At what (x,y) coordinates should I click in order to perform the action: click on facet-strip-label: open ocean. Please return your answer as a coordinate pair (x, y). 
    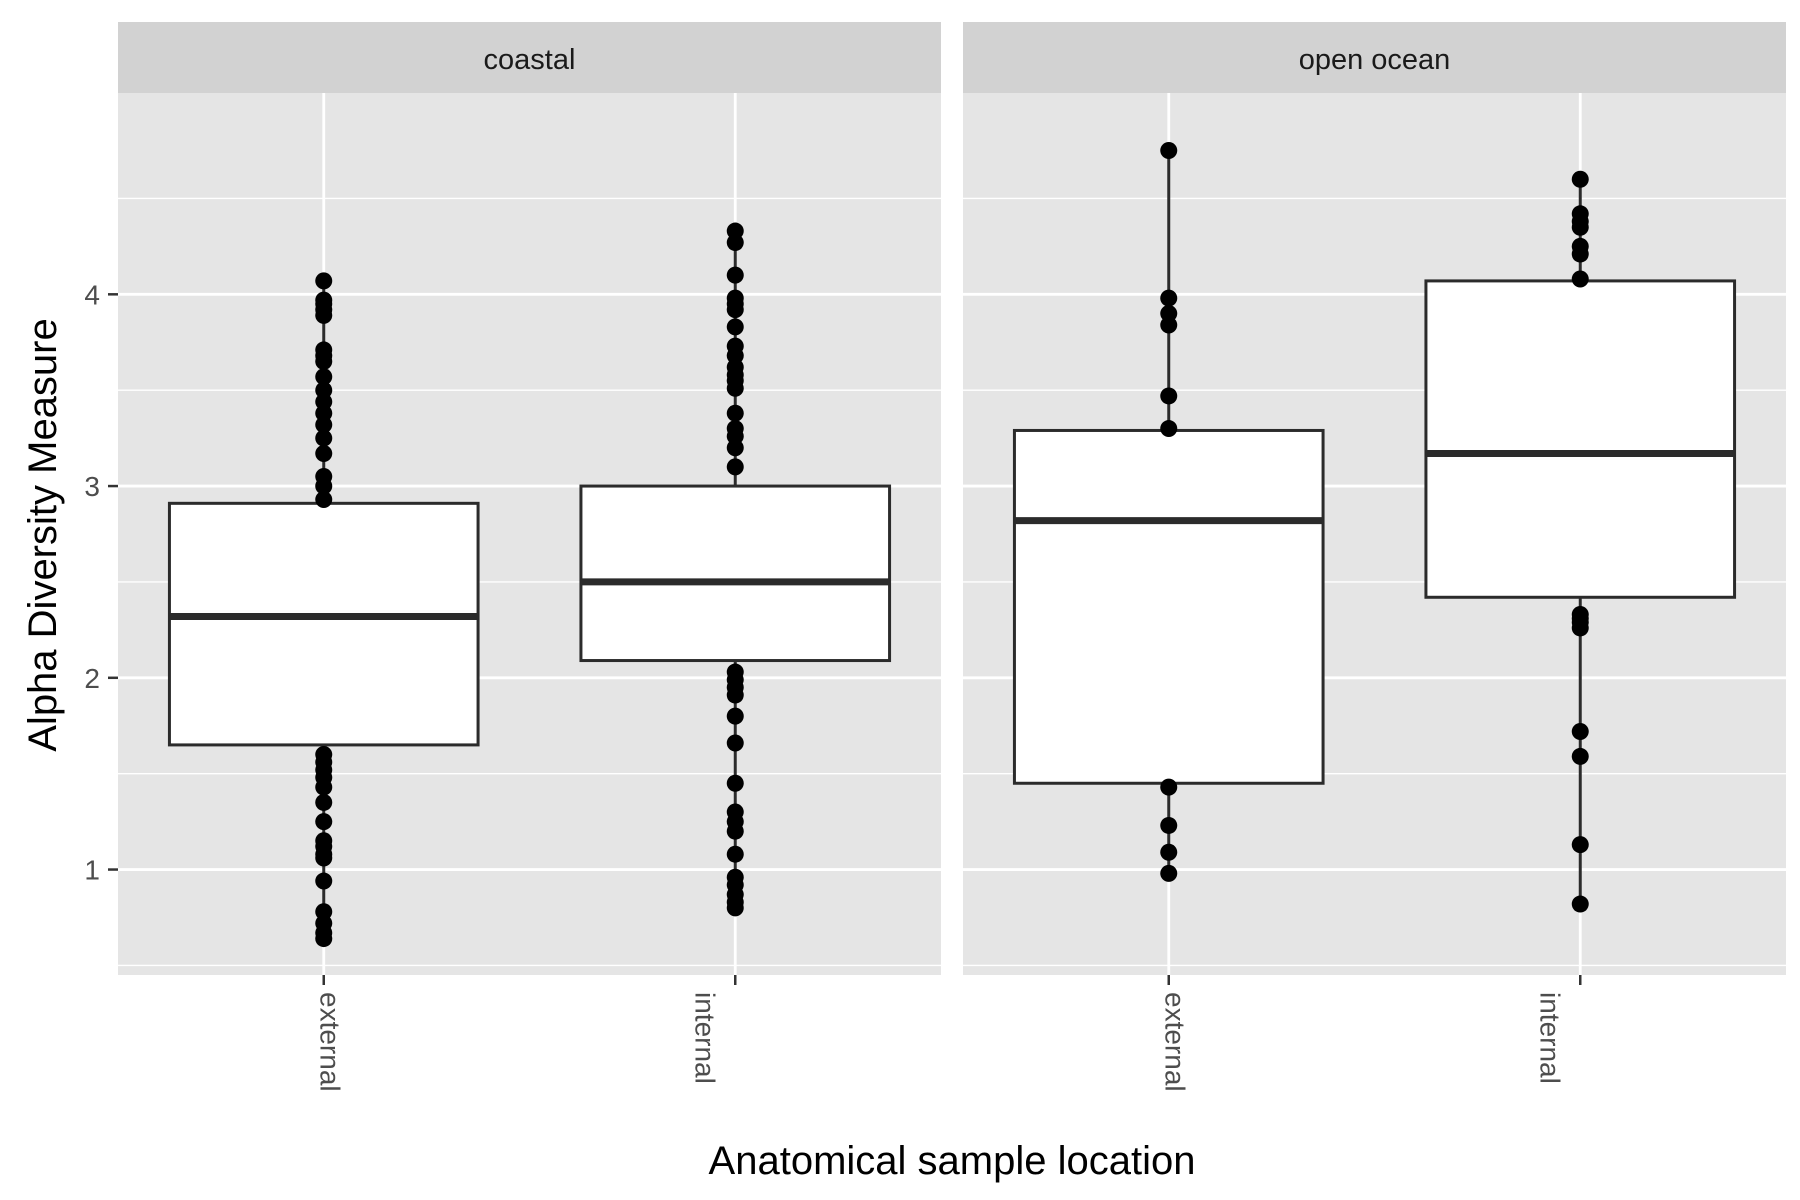
    Looking at the image, I should click on (1375, 60).